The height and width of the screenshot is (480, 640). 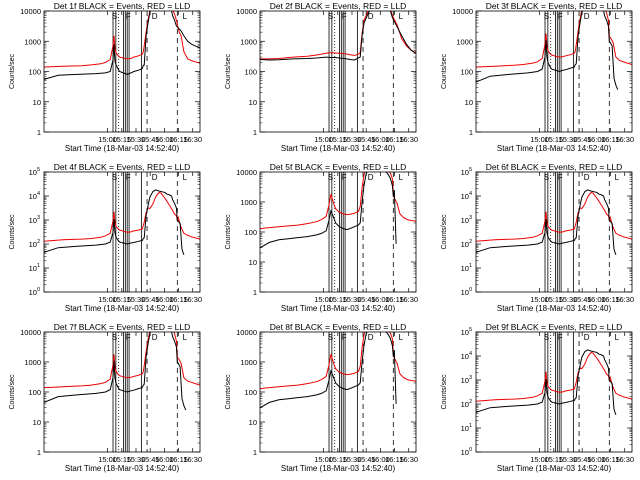 I want to click on panel-title: Det 4f BLACK = Events, RED = LLD, so click(x=122, y=167).